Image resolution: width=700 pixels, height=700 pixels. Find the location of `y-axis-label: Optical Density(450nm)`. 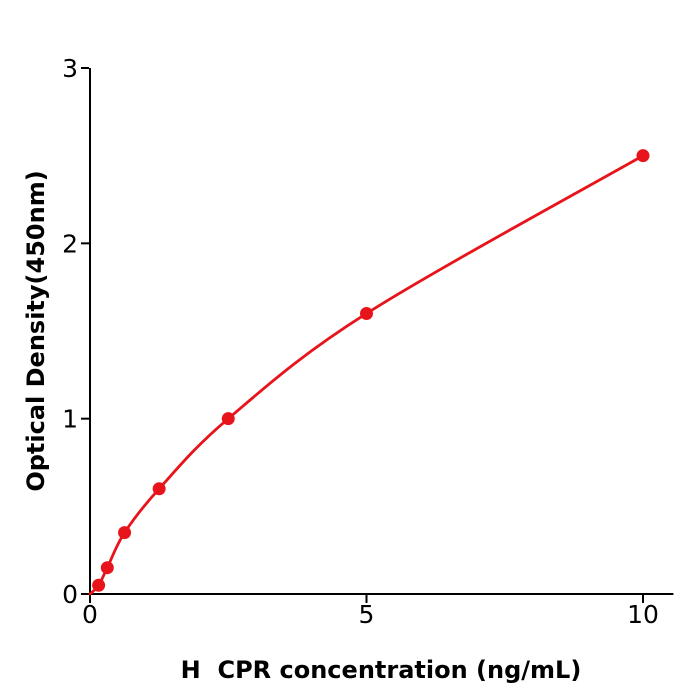

y-axis-label: Optical Density(450nm) is located at coordinates (36, 330).